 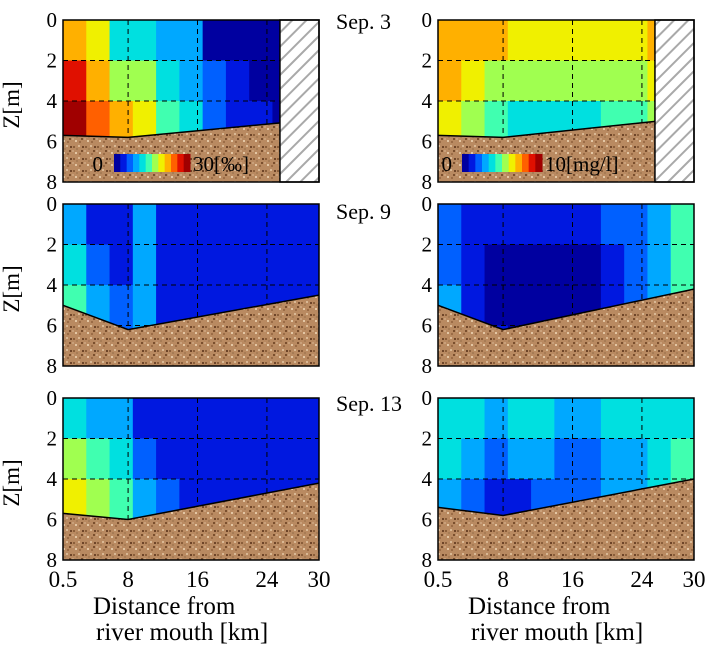 What do you see at coordinates (558, 285) in the screenshot?
I see `panel-sep-9-right: 0 2 4 6 8` at bounding box center [558, 285].